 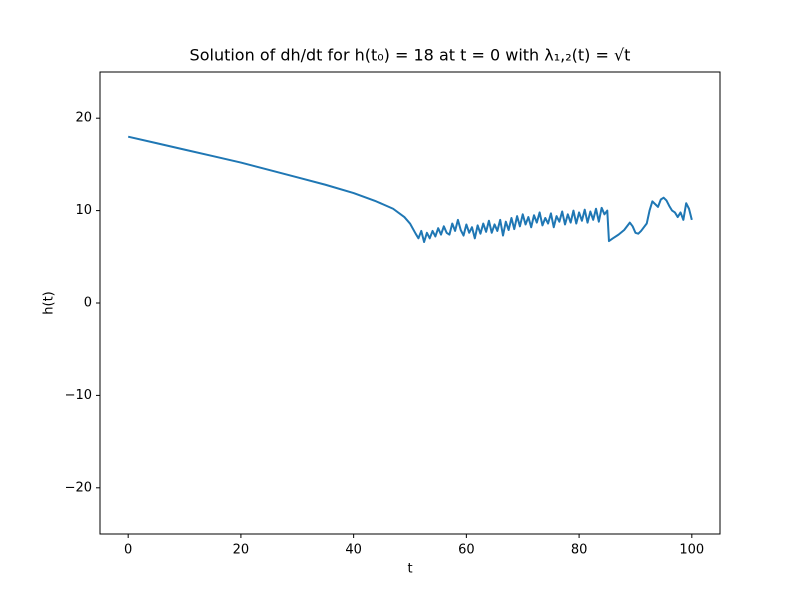 I want to click on x-tick-label: 0, so click(x=128, y=550).